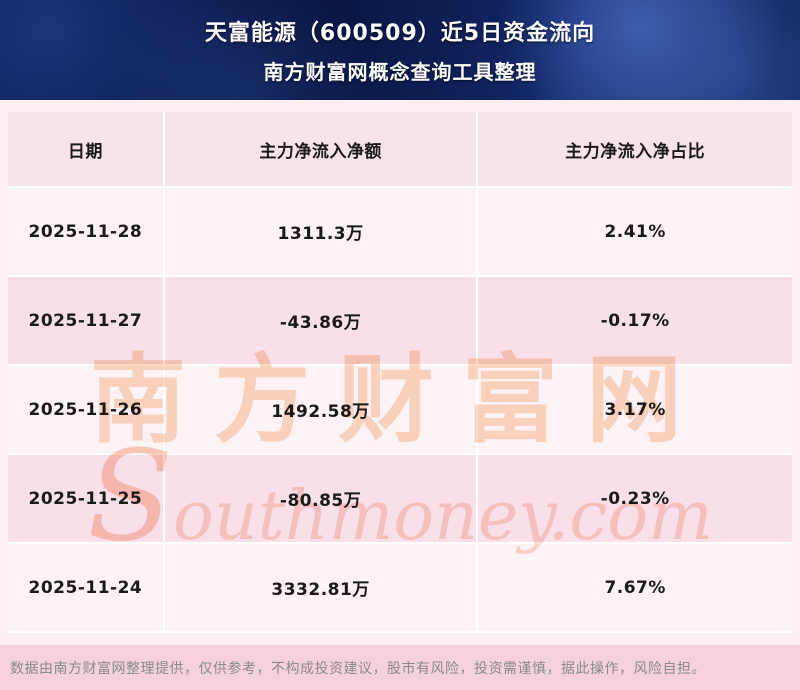 The image size is (800, 690). I want to click on cell-ratio: 7.67%, so click(635, 587).